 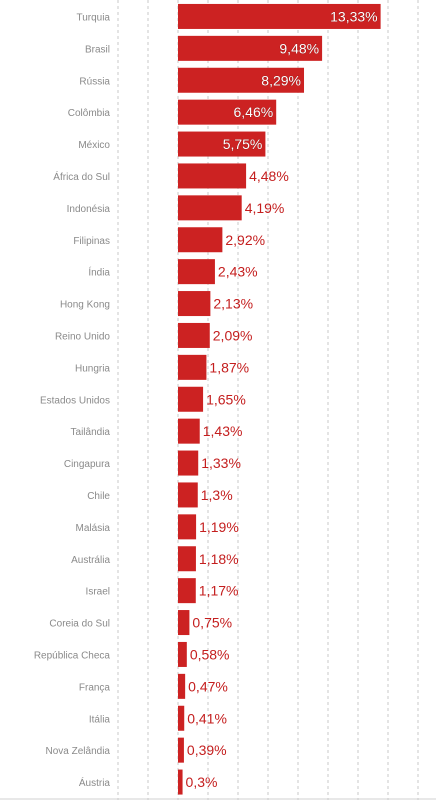 I want to click on category-label: Áustria, so click(x=95, y=782).